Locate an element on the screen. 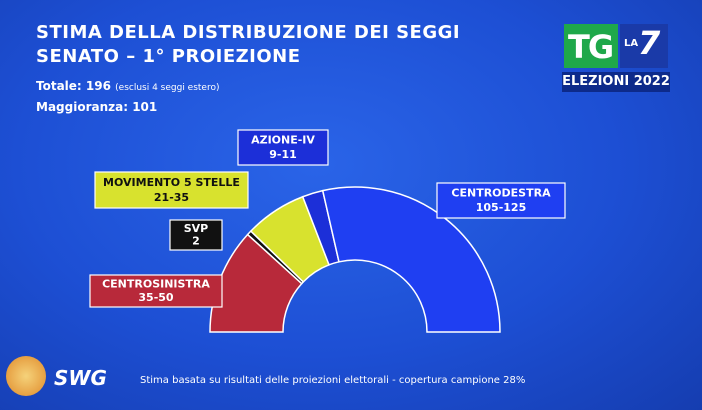 Image resolution: width=702 pixels, height=410 pixels. title: STIMA DELLA DISTRIBUZIONE DEI SEGGI is located at coordinates (248, 32).